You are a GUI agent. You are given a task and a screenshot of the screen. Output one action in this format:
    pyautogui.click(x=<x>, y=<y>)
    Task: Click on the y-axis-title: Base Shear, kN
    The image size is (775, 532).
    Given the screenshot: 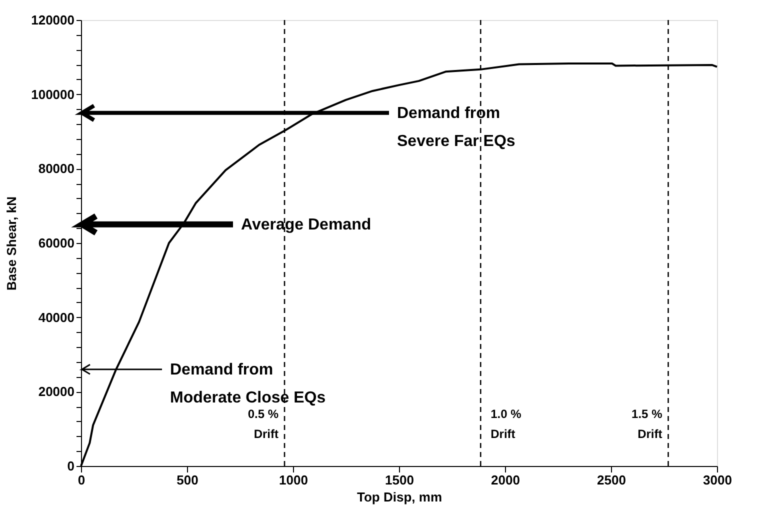 What is the action you would take?
    pyautogui.click(x=12, y=243)
    